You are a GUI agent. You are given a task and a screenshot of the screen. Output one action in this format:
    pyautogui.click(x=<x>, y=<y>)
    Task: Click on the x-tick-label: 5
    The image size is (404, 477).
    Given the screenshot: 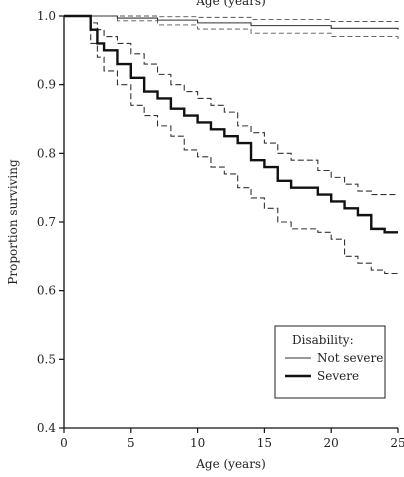 What is the action you would take?
    pyautogui.click(x=131, y=443)
    